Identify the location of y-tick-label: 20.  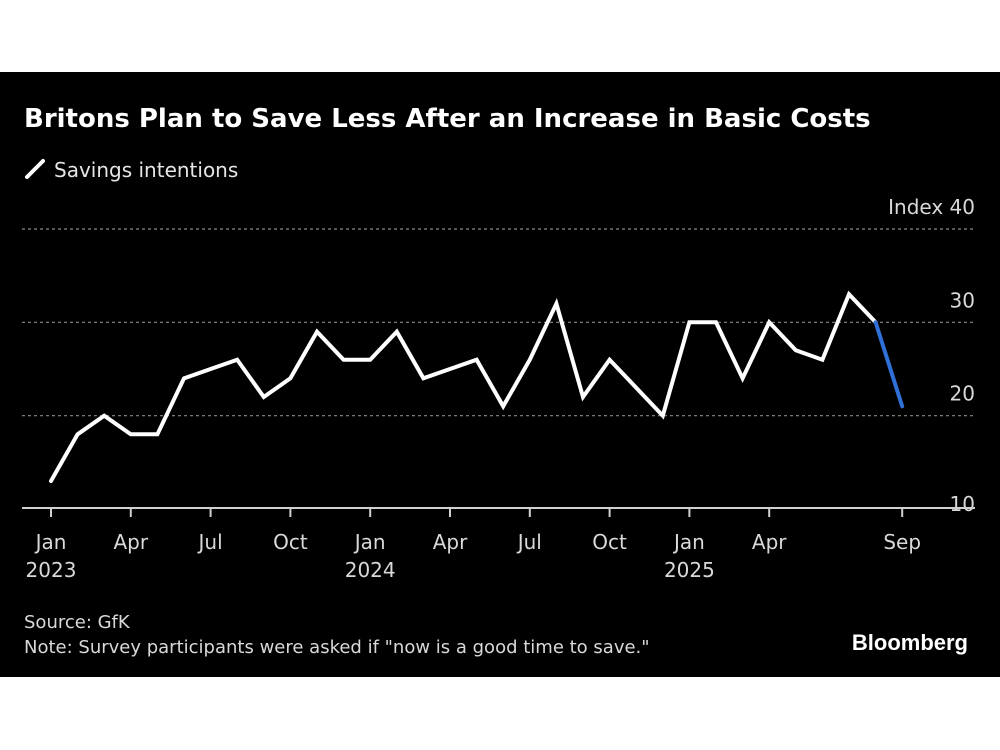
(962, 394).